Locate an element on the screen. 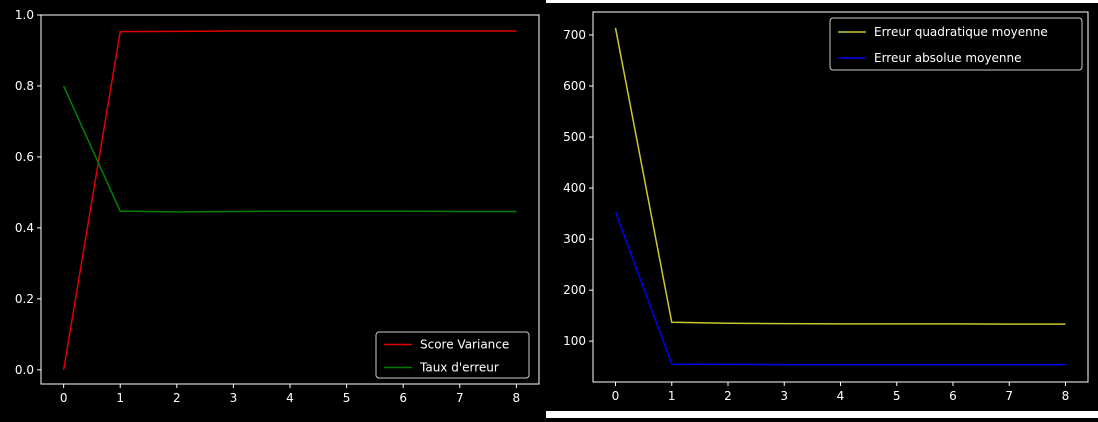 The width and height of the screenshot is (1098, 422). legend: Score Variance Taux d'erreur is located at coordinates (452, 355).